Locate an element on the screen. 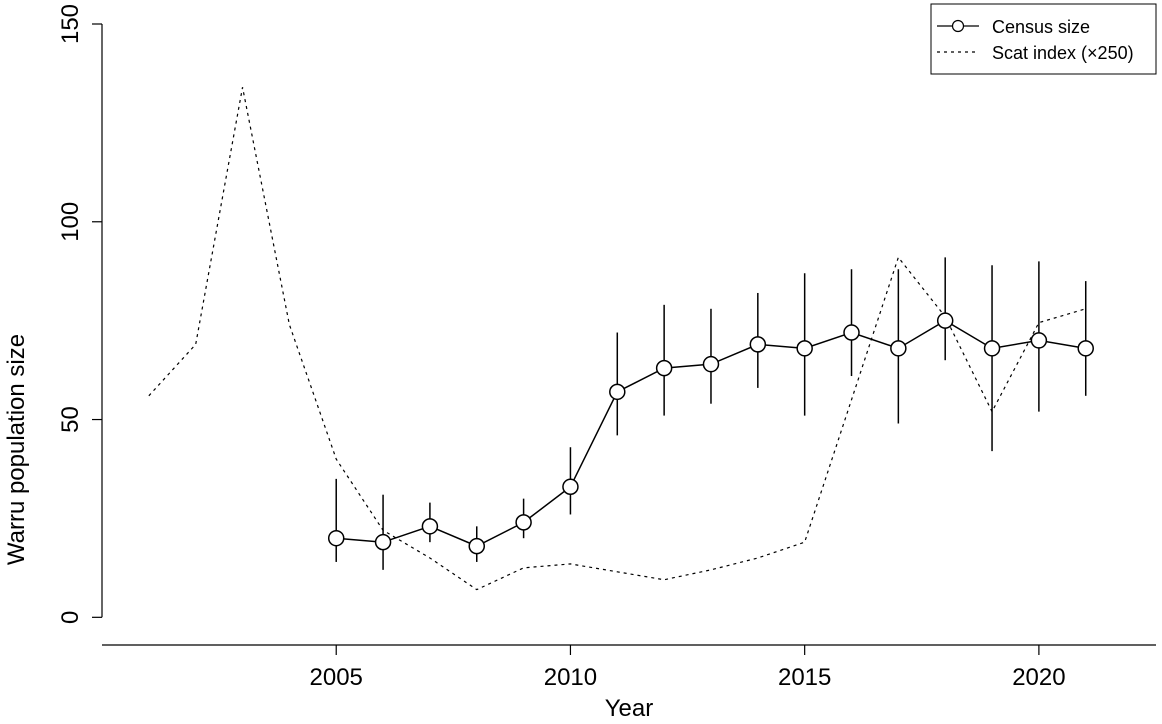  x-tick-label: 2005 is located at coordinates (336, 677).